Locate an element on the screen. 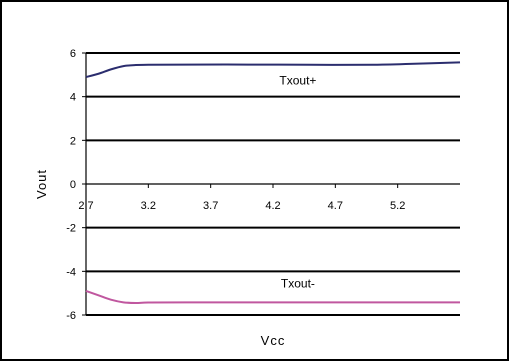  x-tick-label: 3.2 is located at coordinates (148, 206).